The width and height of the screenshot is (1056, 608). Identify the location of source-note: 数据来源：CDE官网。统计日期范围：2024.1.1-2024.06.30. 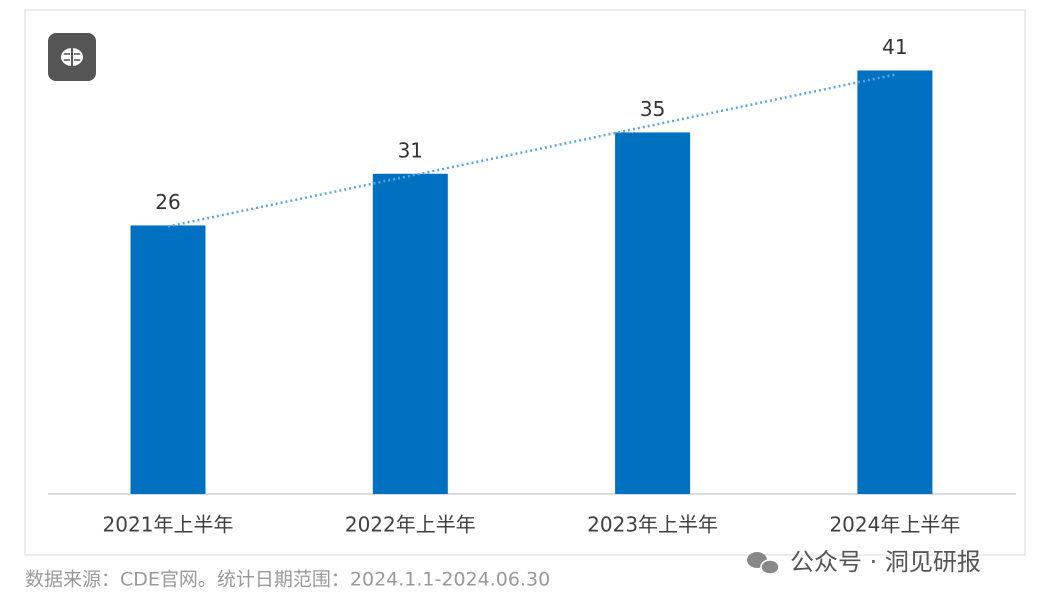
(287, 580).